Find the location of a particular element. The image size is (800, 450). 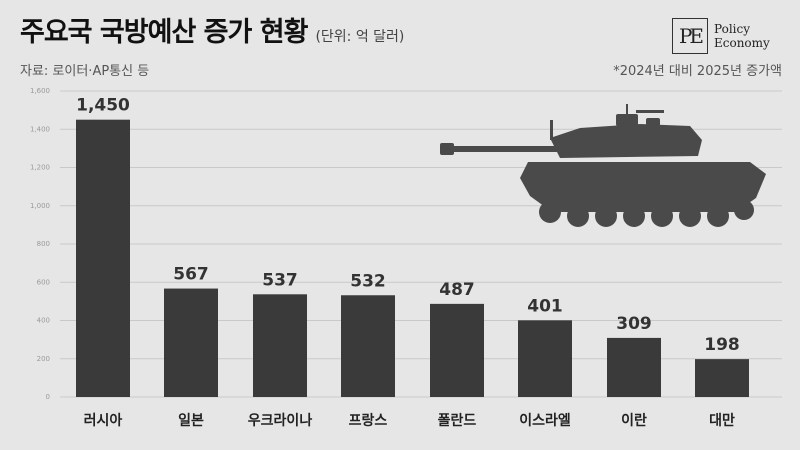

data-label: 567 is located at coordinates (191, 275).